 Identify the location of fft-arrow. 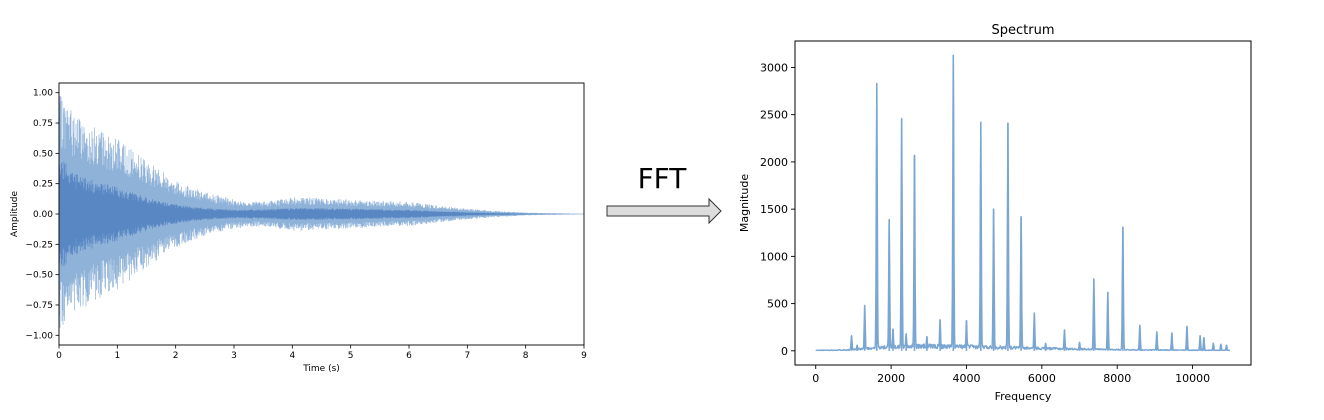
(664, 211).